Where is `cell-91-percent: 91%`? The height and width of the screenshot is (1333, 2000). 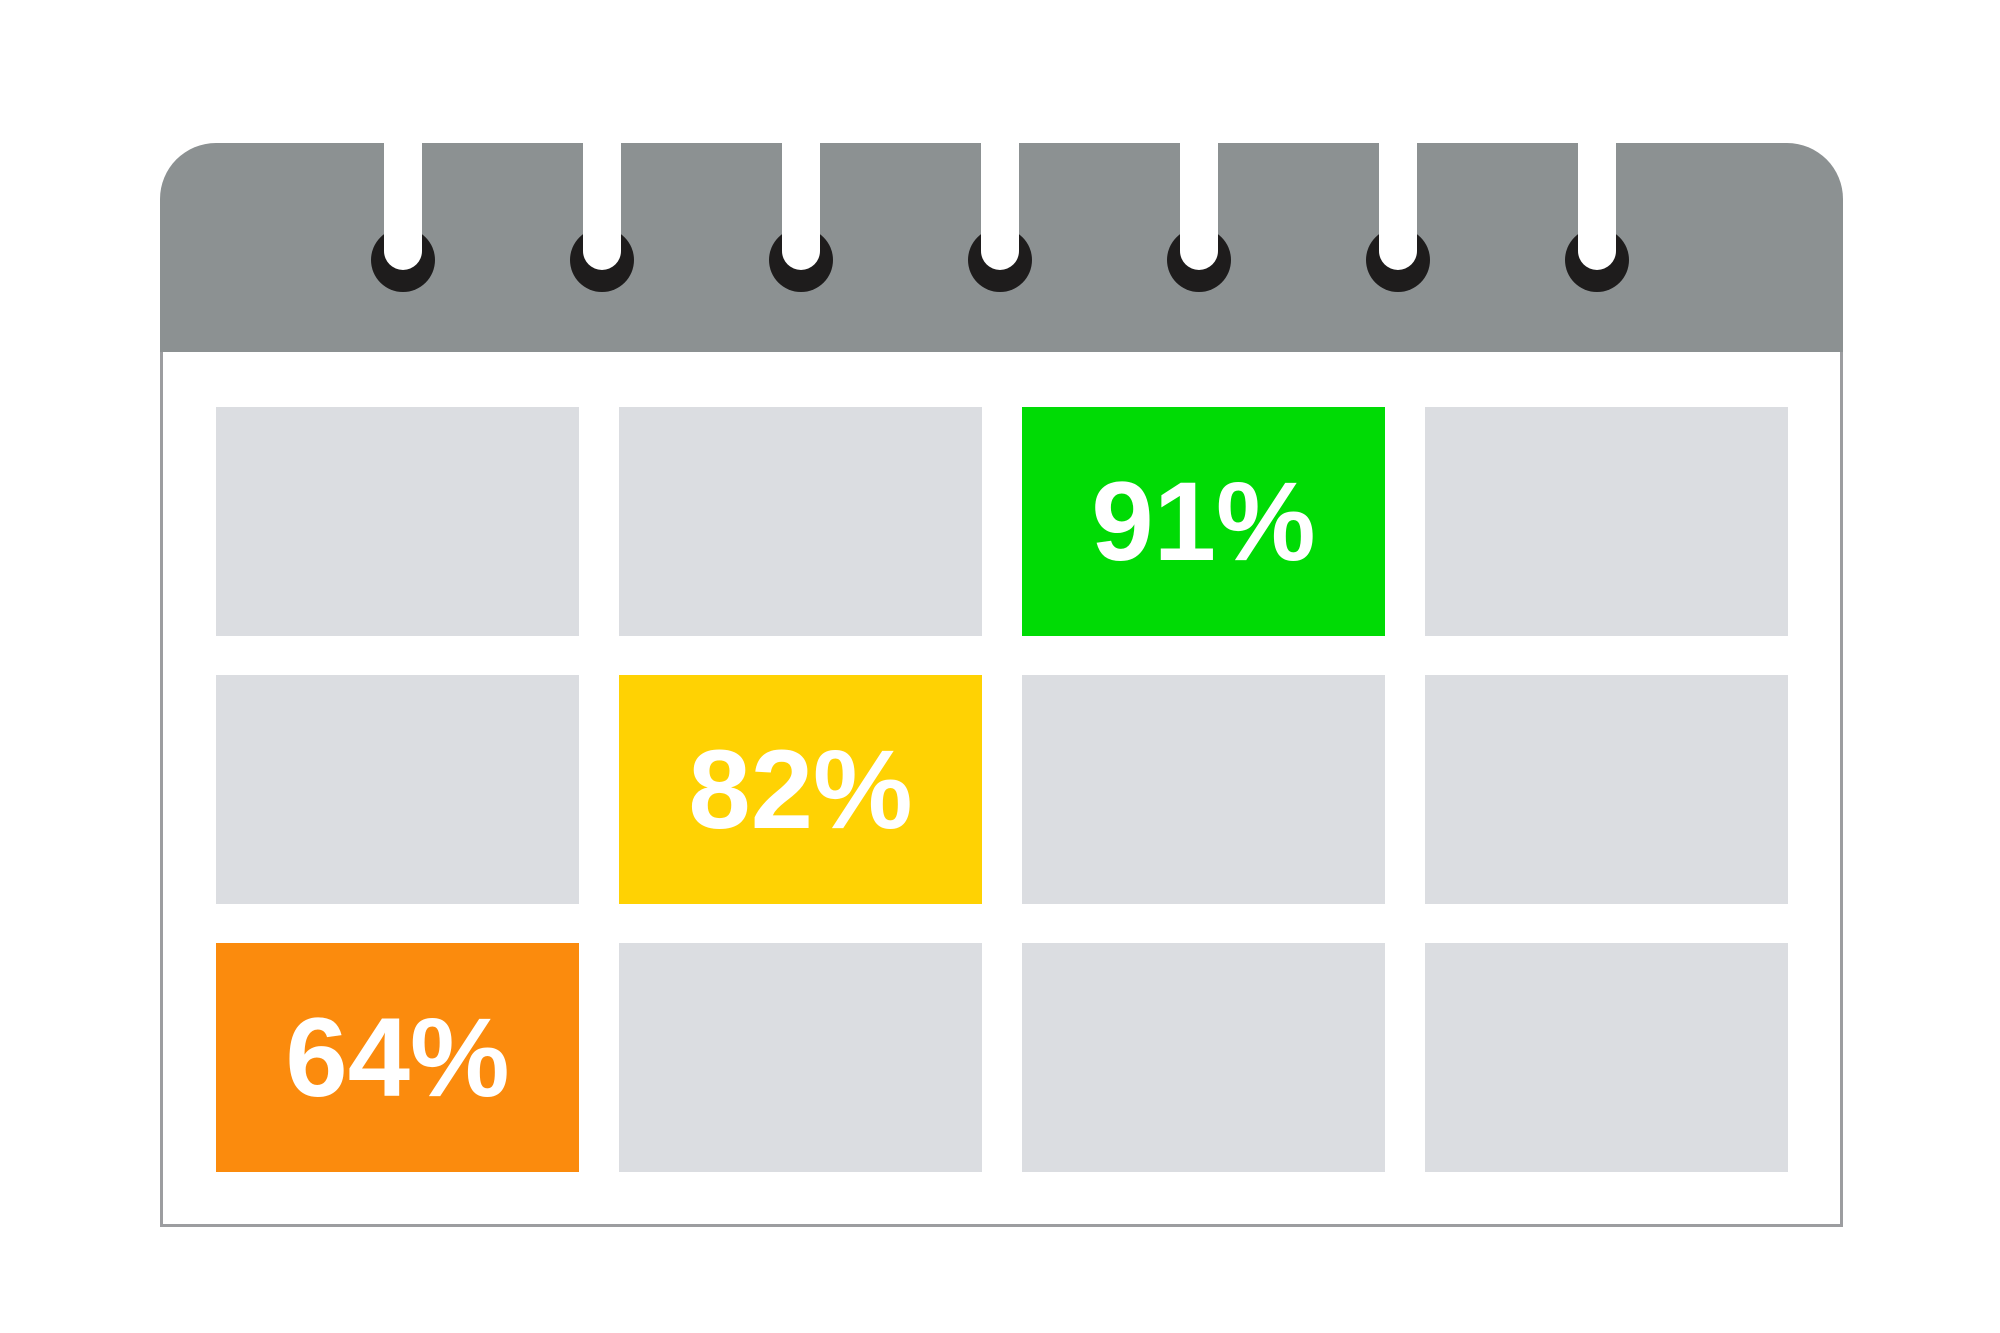 cell-91-percent: 91% is located at coordinates (1203, 521).